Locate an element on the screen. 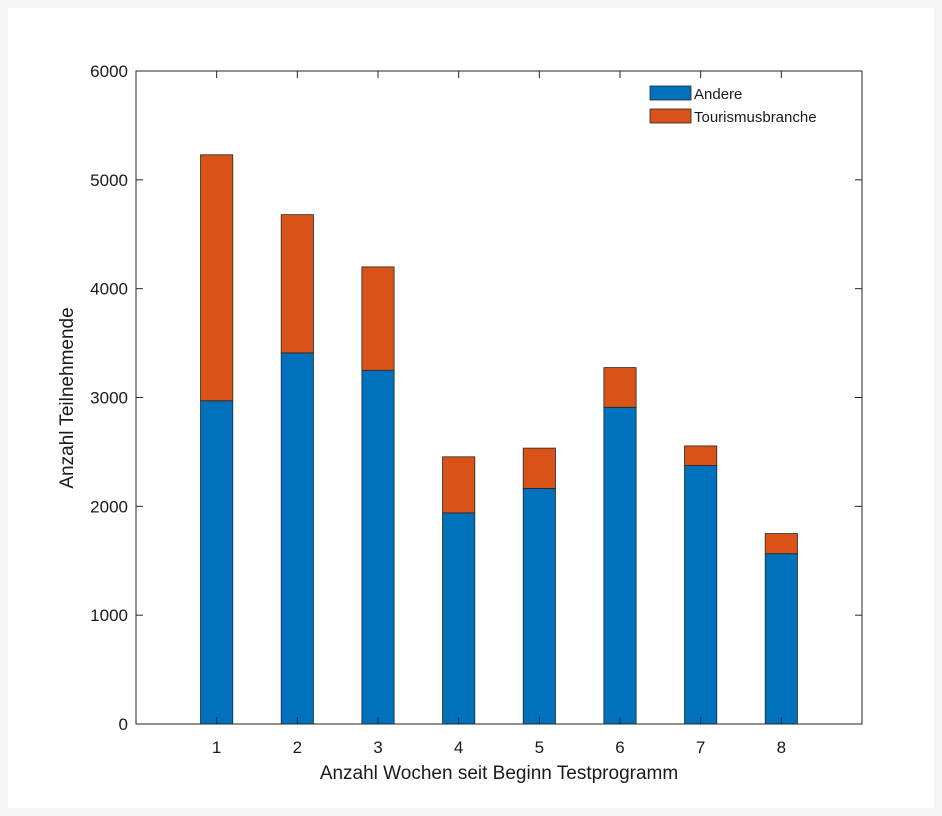 The width and height of the screenshot is (942, 816). x-tick-label: 8 is located at coordinates (781, 747).